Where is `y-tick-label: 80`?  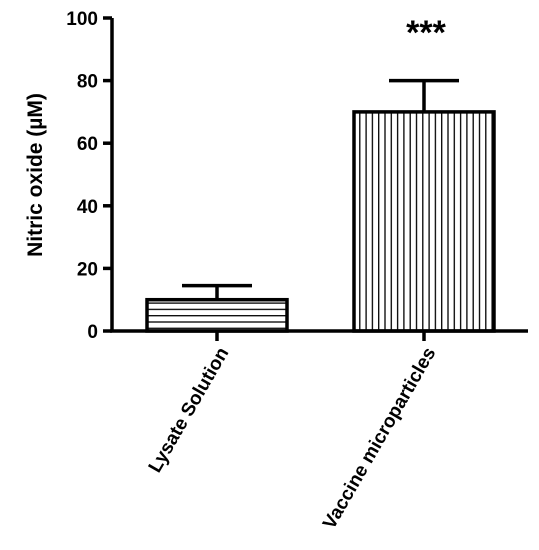
y-tick-label: 80 is located at coordinates (87, 82).